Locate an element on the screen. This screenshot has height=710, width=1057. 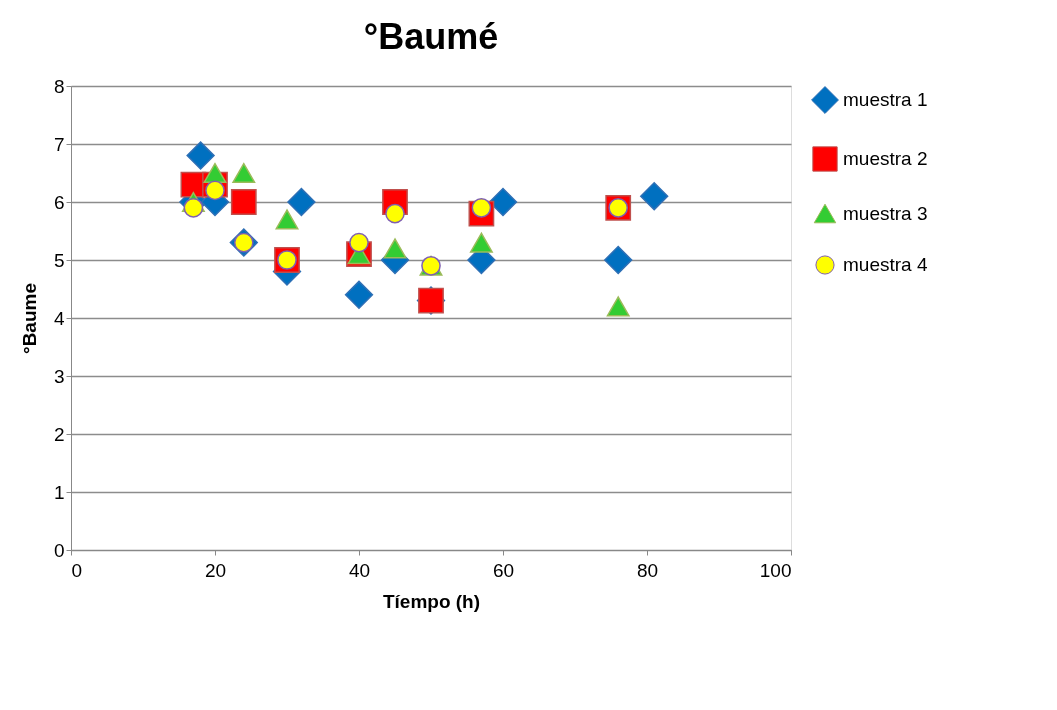
legend-label: muestra 4 is located at coordinates (885, 264).